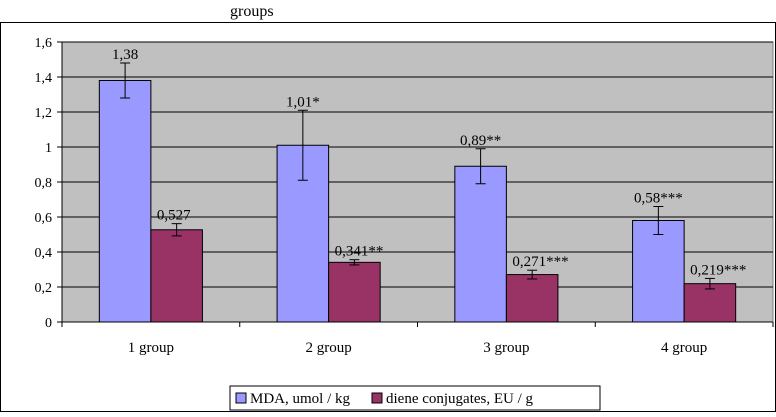 The image size is (776, 417). What do you see at coordinates (300, 399) in the screenshot?
I see `legend-label: MDA, umol / kg` at bounding box center [300, 399].